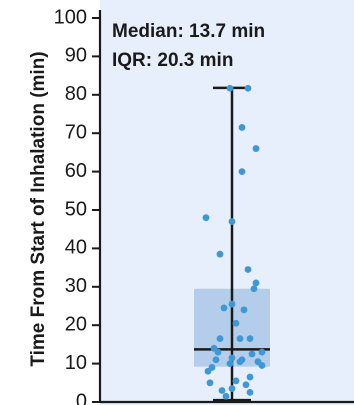 This screenshot has width=354, height=405. I want to click on y-tick-label: 70, so click(76, 132).